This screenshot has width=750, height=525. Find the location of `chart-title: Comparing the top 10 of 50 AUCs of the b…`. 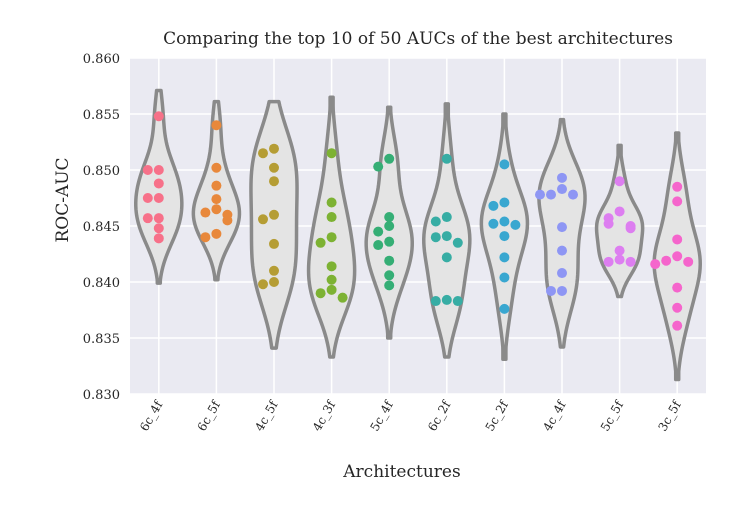

chart-title: Comparing the top 10 of 50 AUCs of the b… is located at coordinates (418, 39).